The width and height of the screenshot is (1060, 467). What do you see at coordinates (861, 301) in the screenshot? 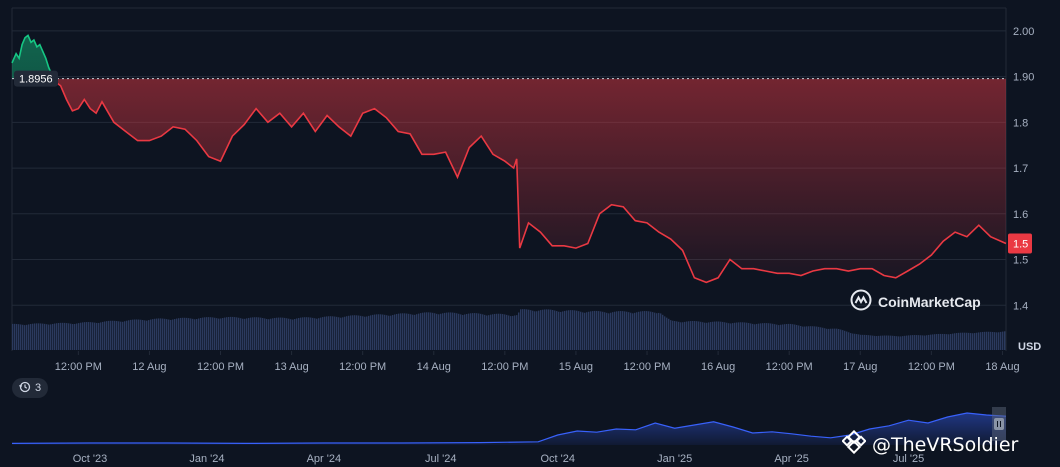
I see `coinmarketcap-logo-icon` at bounding box center [861, 301].